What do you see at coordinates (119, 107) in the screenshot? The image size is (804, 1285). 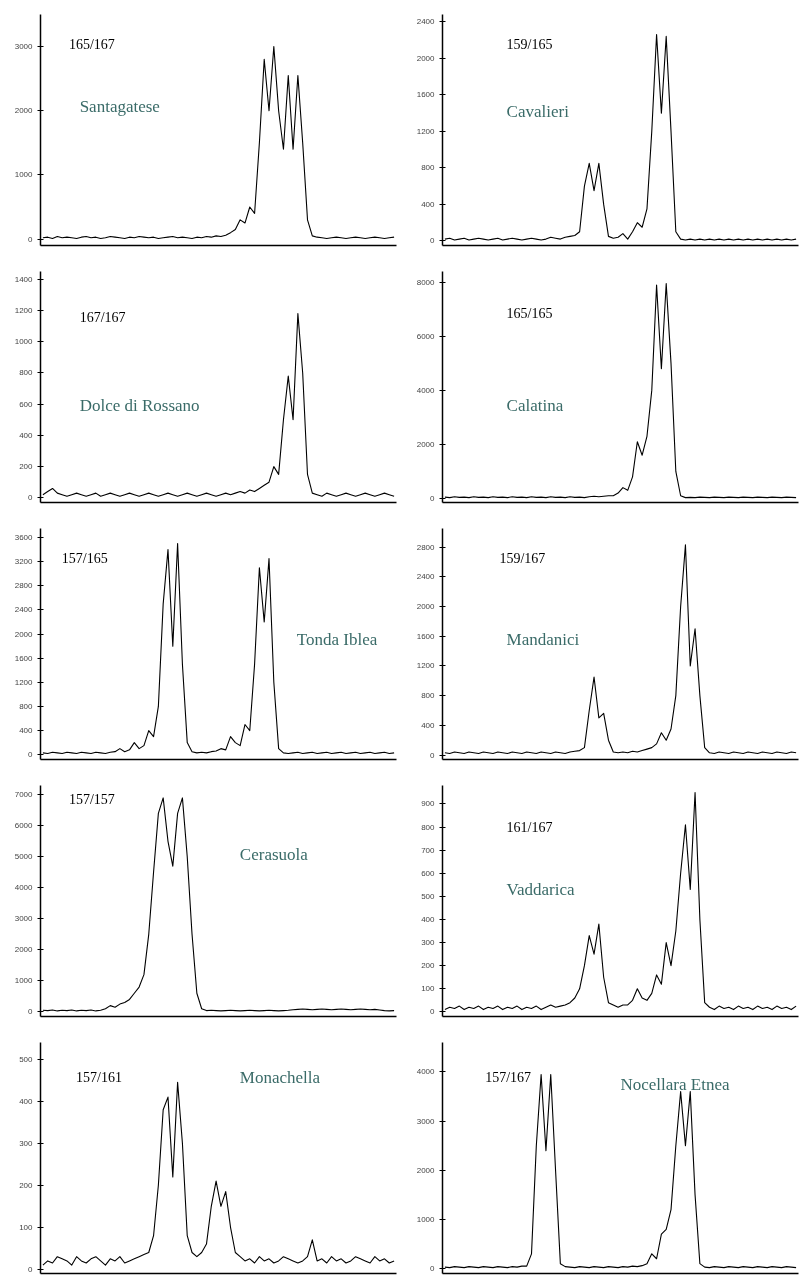 I see `annotation: Santagatese` at bounding box center [119, 107].